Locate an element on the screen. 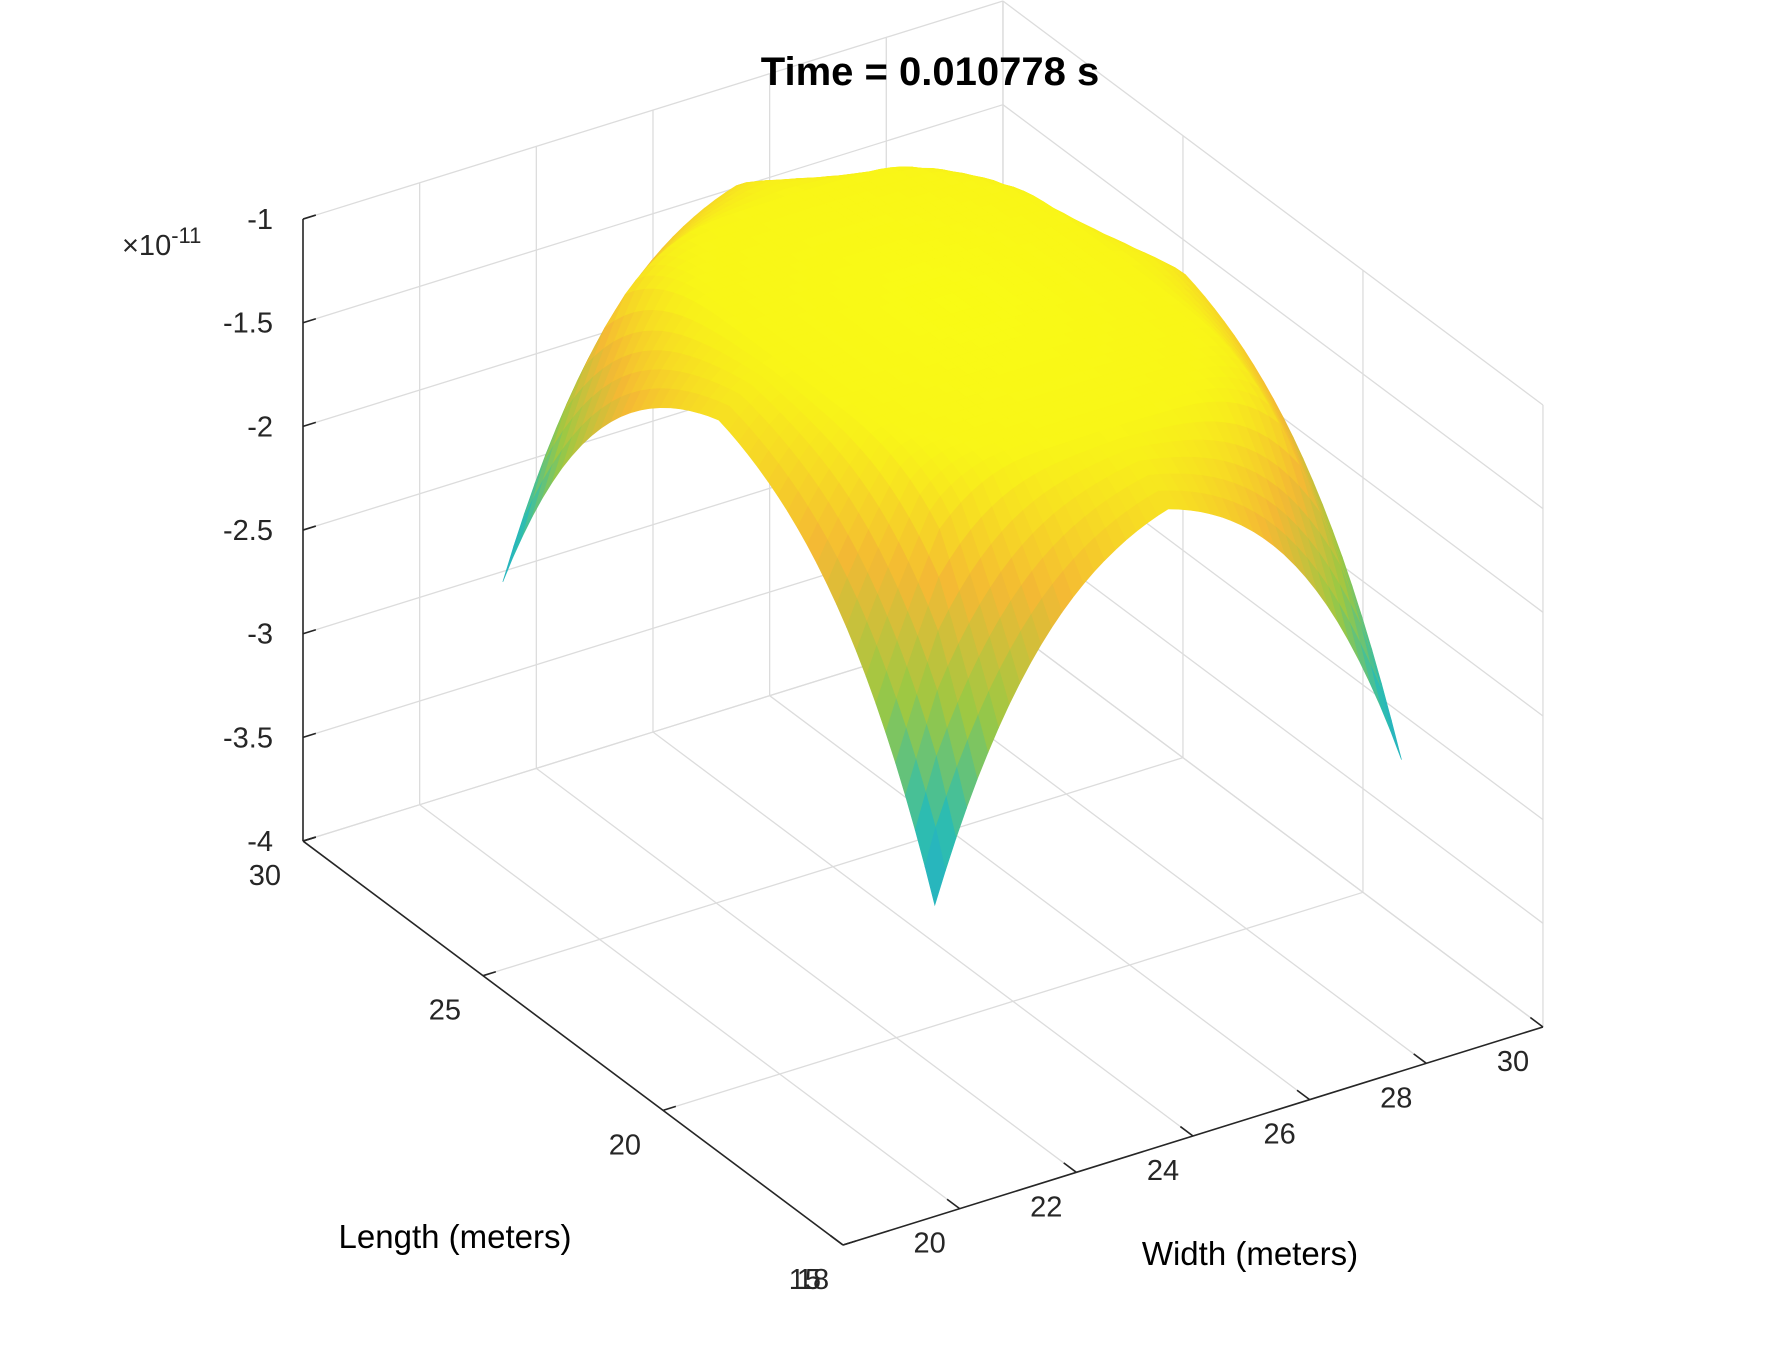  x-tick-label: 28 is located at coordinates (1396, 1098).